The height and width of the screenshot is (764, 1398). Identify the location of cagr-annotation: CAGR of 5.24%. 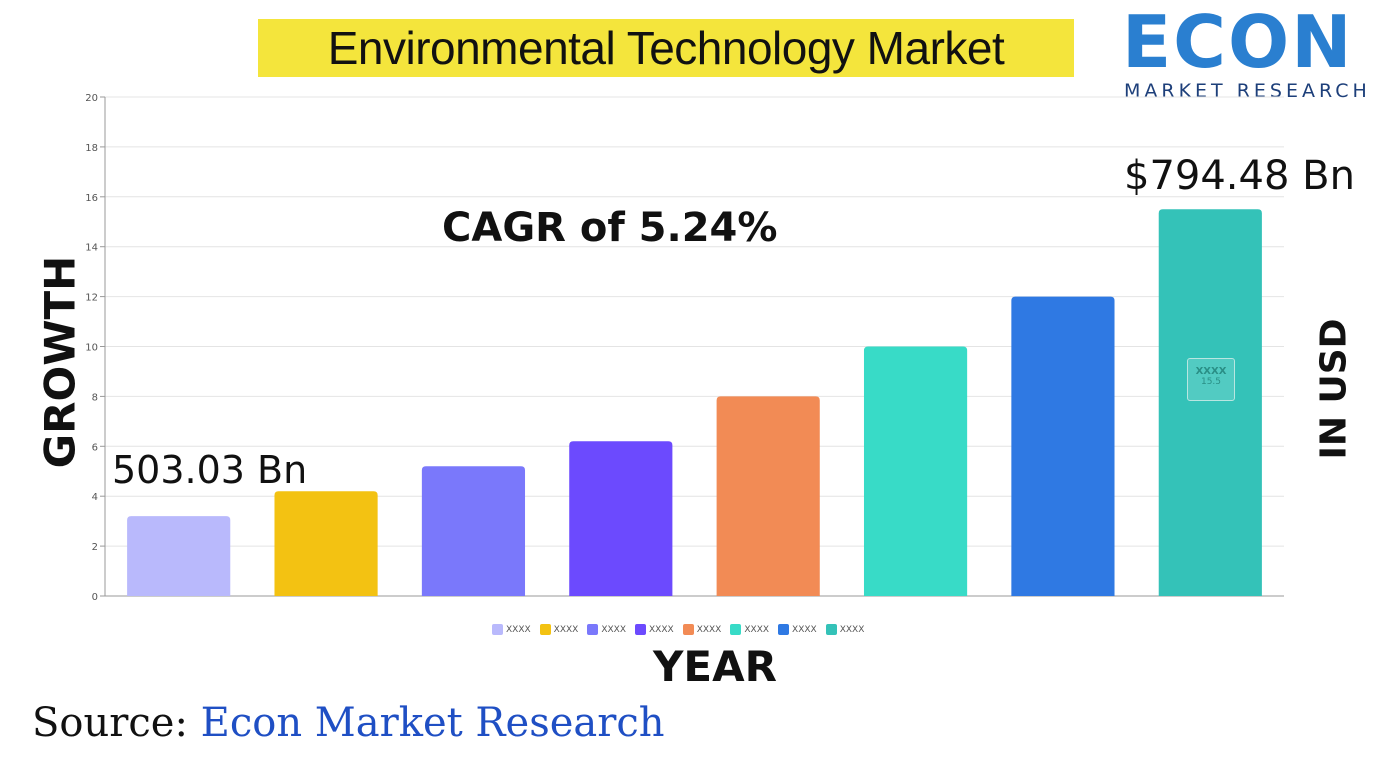
(610, 228).